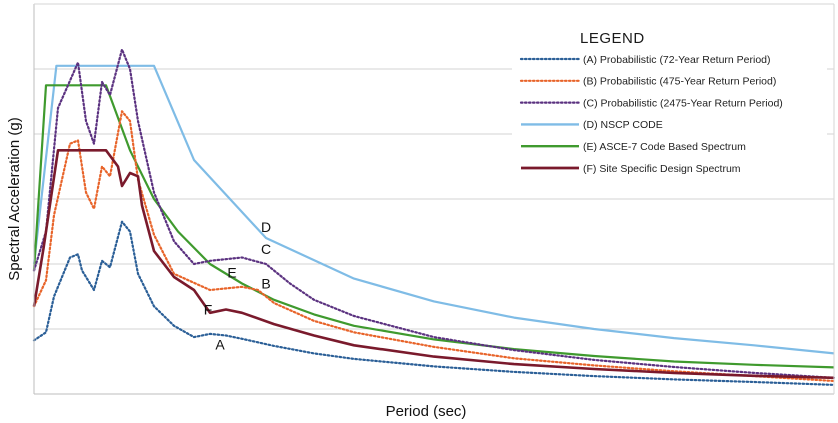 The height and width of the screenshot is (423, 838). Describe the element at coordinates (664, 147) in the screenshot. I see `legend-label-e: (E) ASCE-7 Code Based Spectrum` at that location.